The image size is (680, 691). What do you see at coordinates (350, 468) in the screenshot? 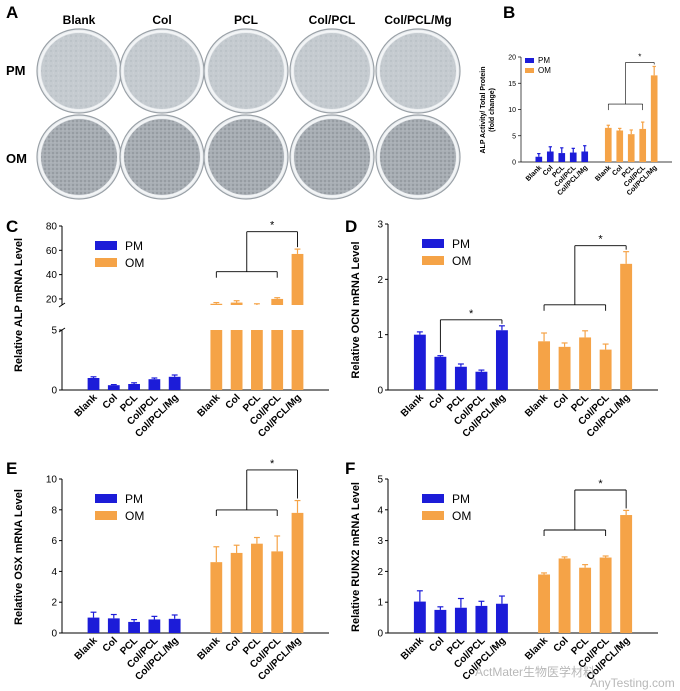
I see `panel-f-letter: F` at bounding box center [350, 468].